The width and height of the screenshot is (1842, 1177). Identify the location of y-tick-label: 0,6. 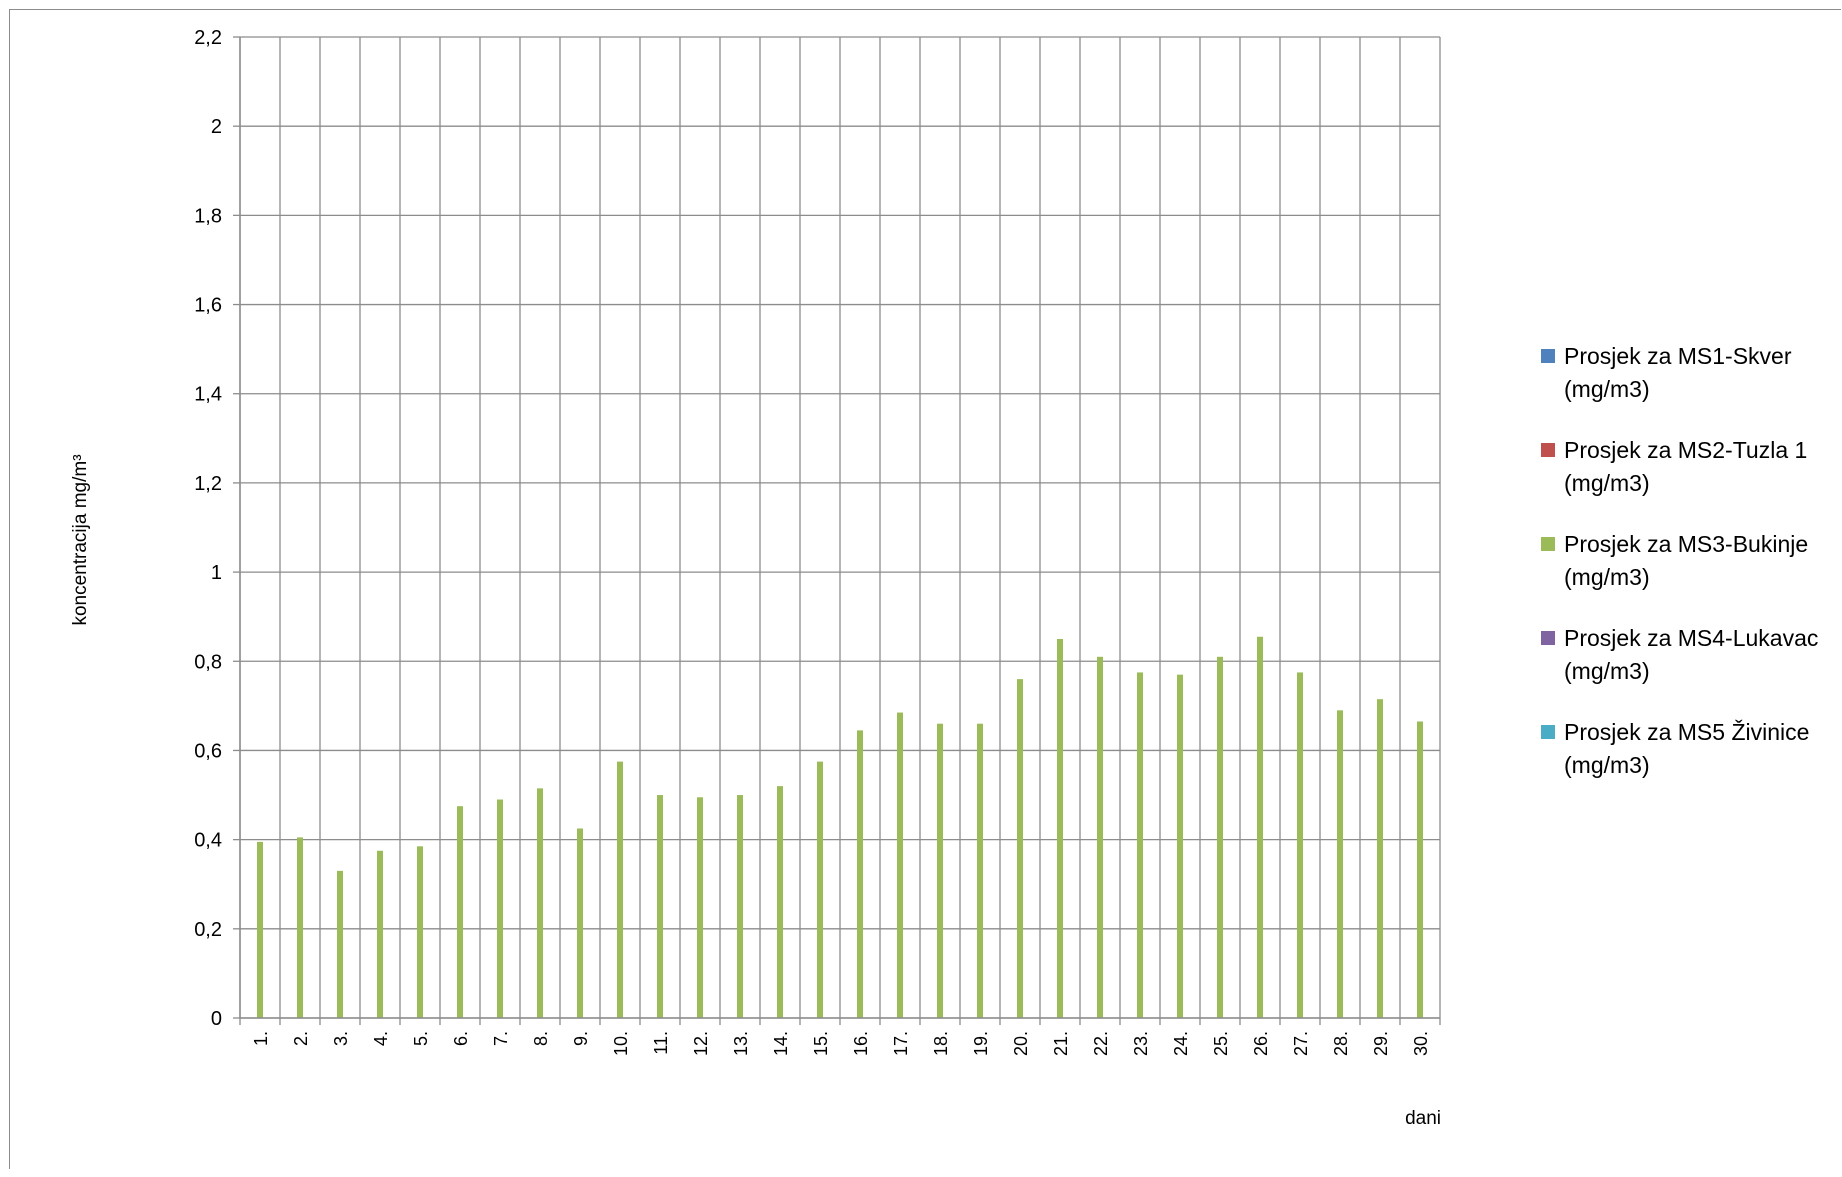
(208, 751).